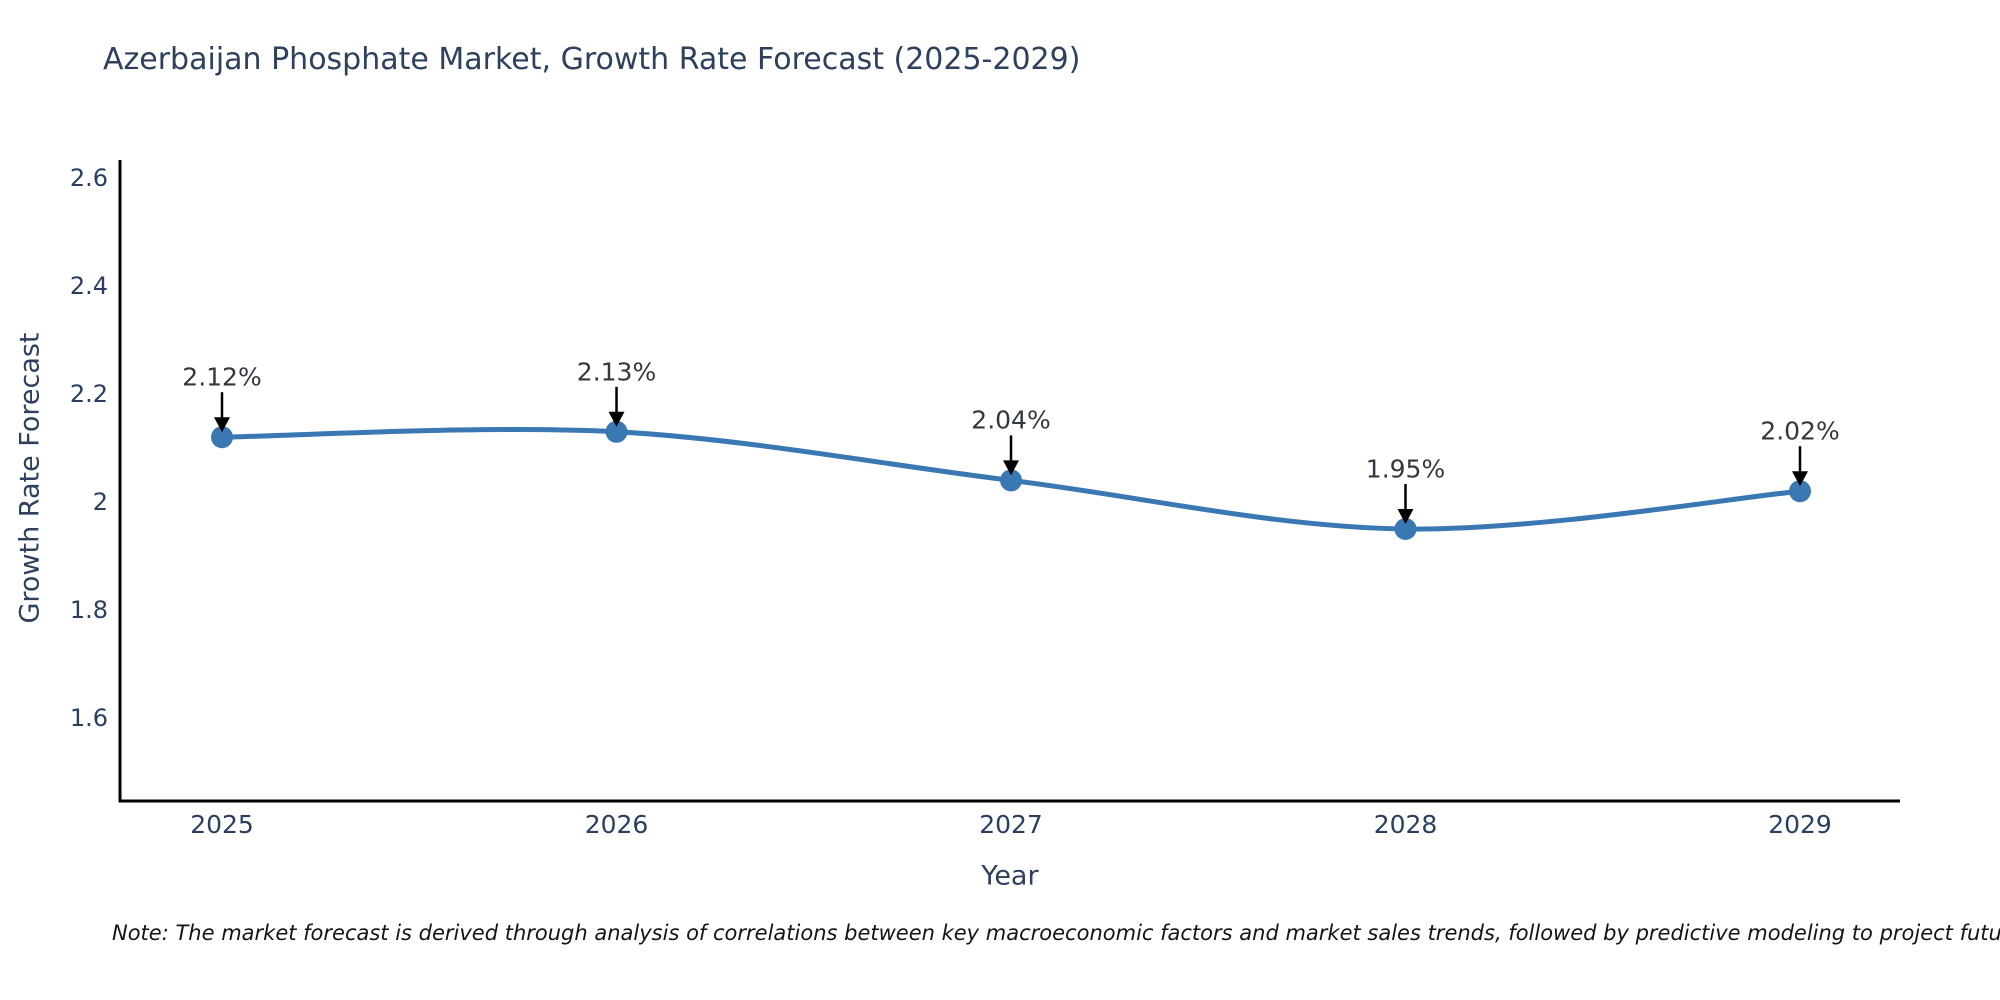 The image size is (2000, 1000). Describe the element at coordinates (1405, 469) in the screenshot. I see `point-value-label: 1.95%` at that location.